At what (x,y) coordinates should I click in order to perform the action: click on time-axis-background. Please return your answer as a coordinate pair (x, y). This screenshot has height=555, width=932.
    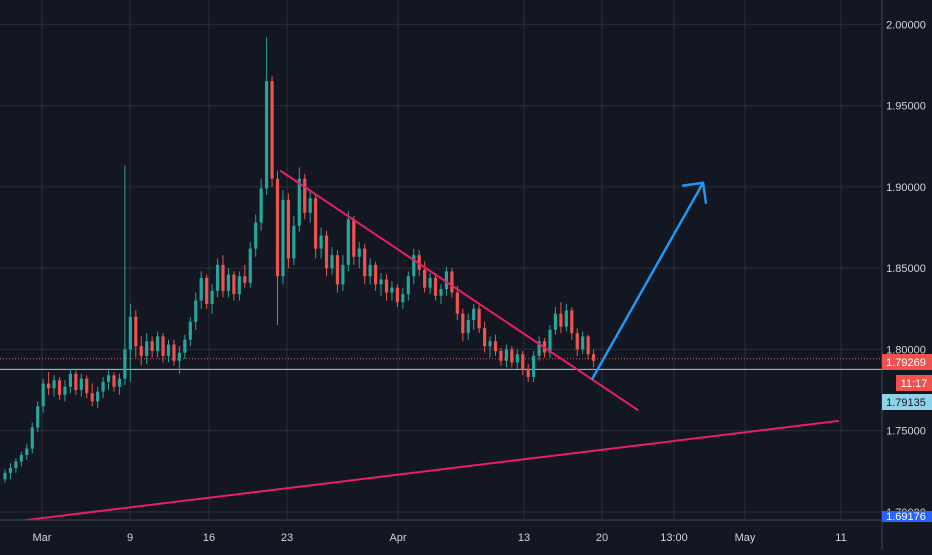
    Looking at the image, I should click on (441, 535).